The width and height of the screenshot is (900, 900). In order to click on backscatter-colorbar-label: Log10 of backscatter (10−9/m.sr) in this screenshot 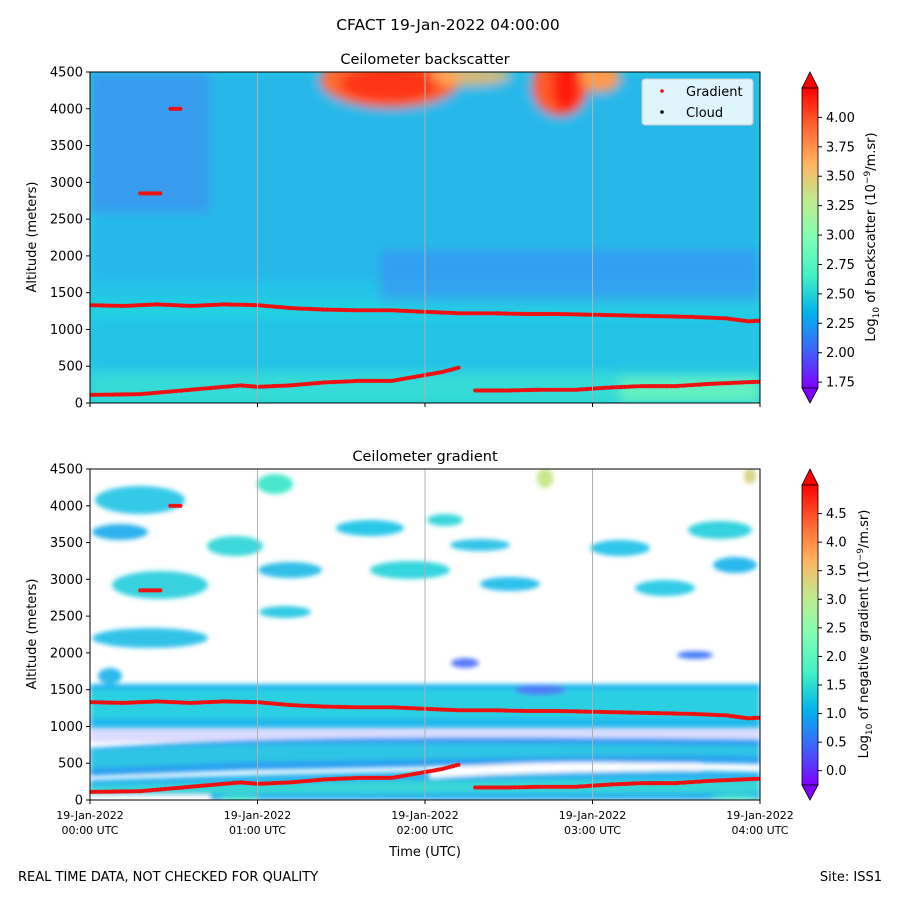, I will do `click(872, 236)`.